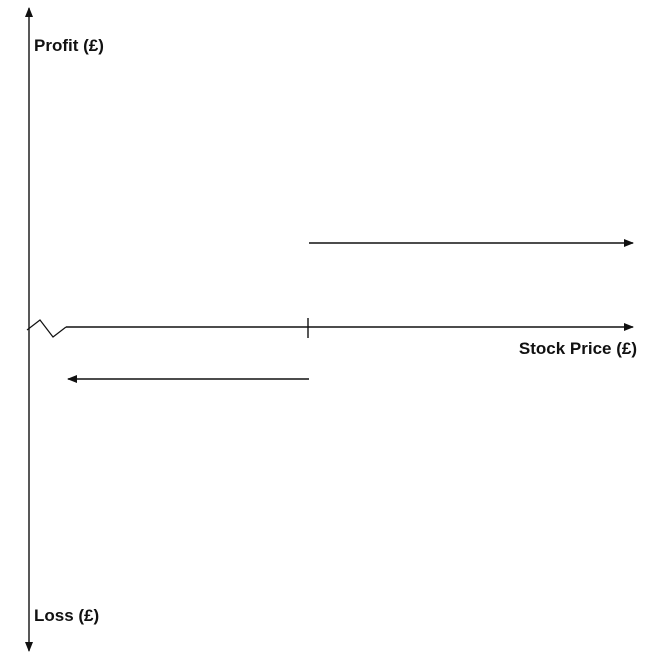 This screenshot has width=653, height=659. Describe the element at coordinates (69, 45) in the screenshot. I see `profit-axis-label: Profit (£)` at that location.